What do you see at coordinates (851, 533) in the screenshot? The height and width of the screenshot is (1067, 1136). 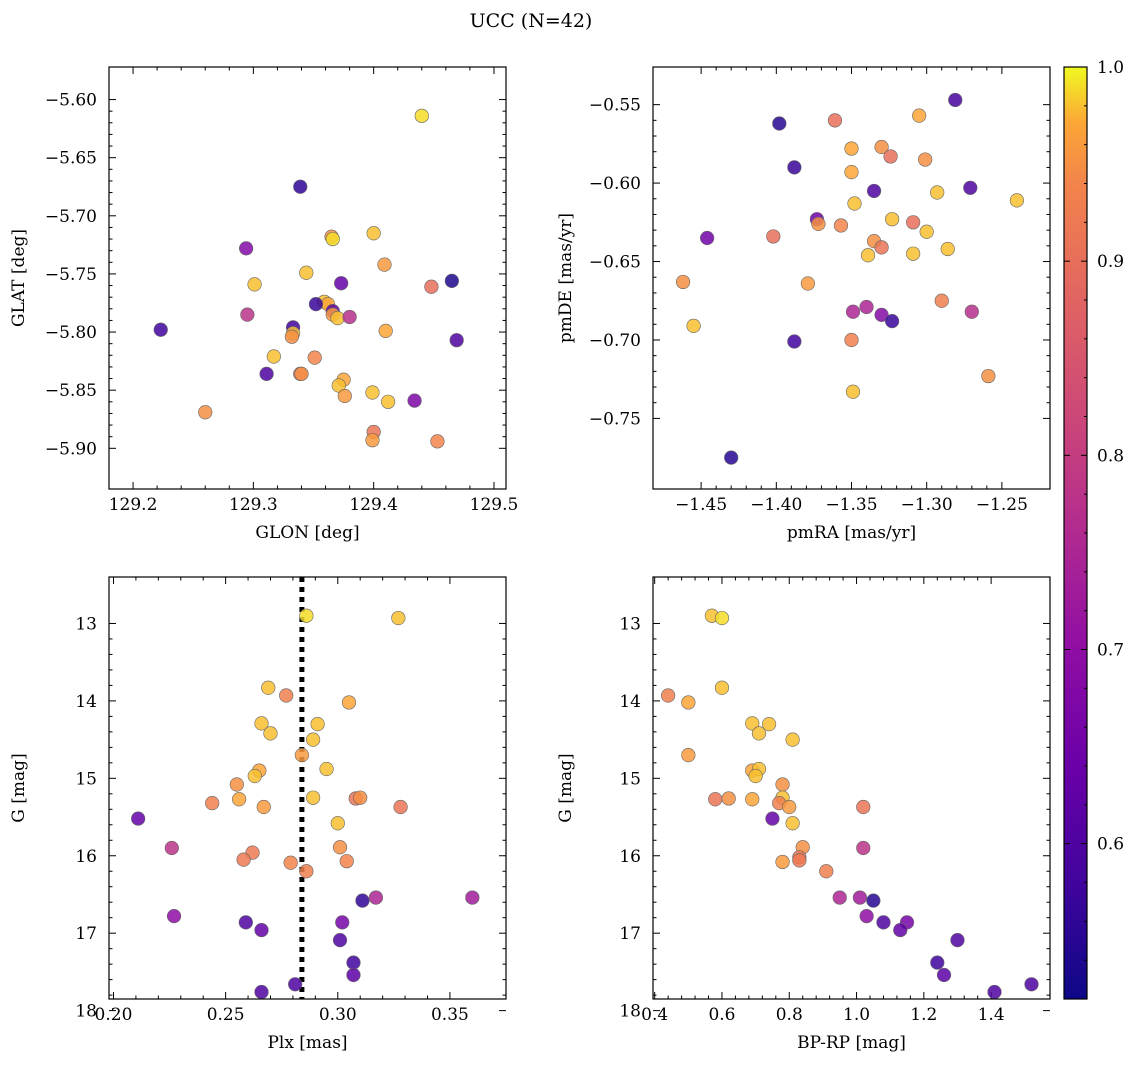 I see `x-axis-label: pmRA [mas/yr]` at bounding box center [851, 533].